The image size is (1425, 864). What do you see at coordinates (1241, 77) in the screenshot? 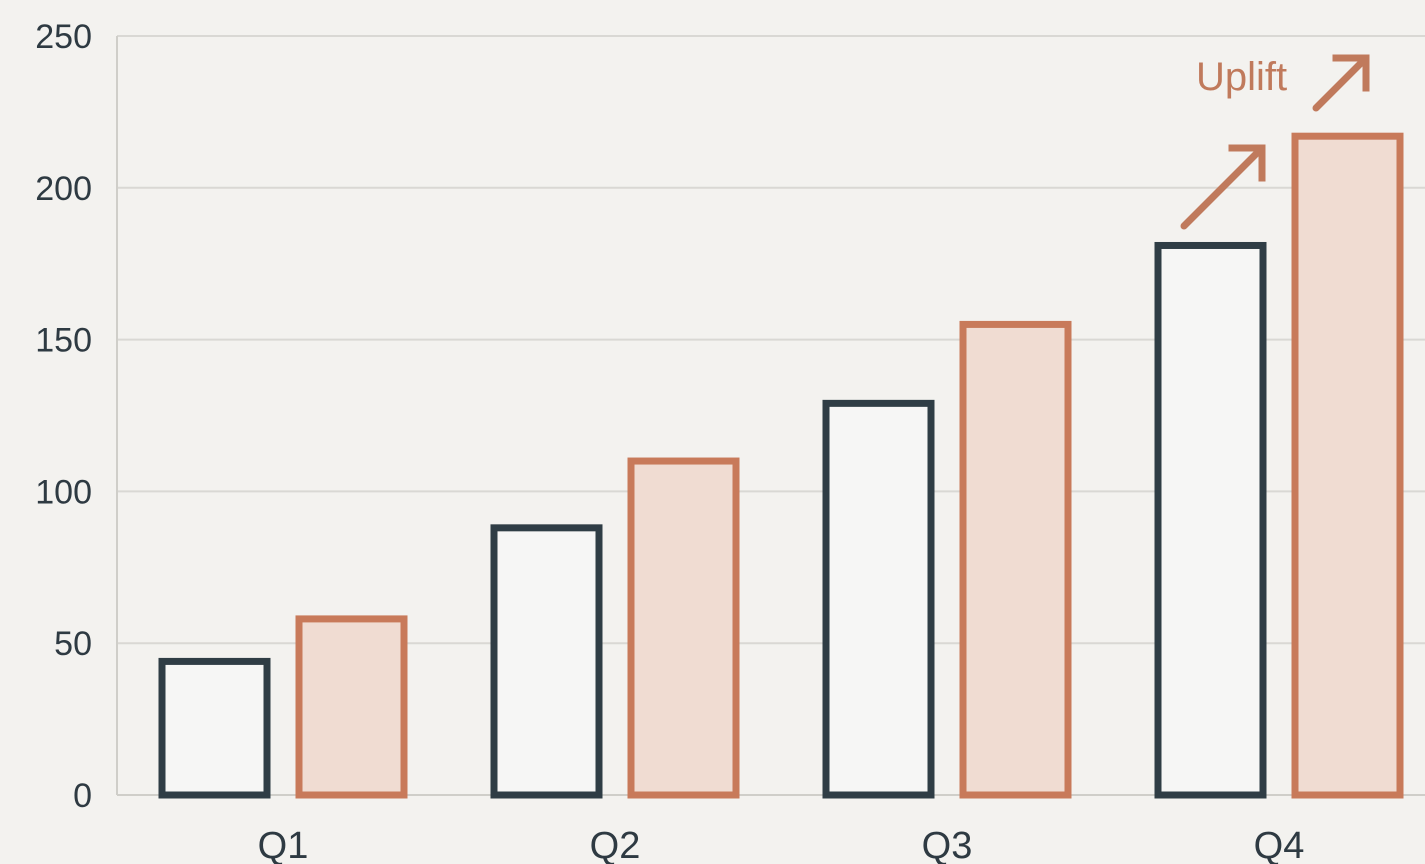
I see `annotation-label: Uplift` at bounding box center [1241, 77].